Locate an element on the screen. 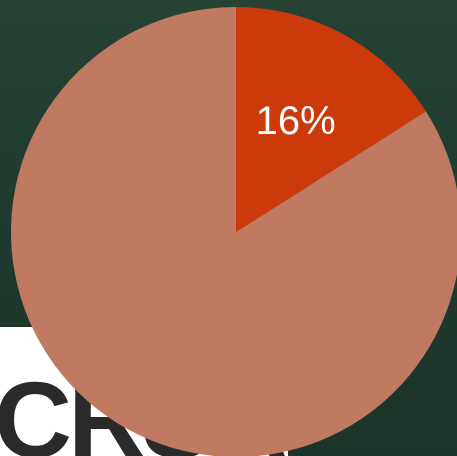 This screenshot has height=456, width=457. pie-label-1: 16% is located at coordinates (296, 121).